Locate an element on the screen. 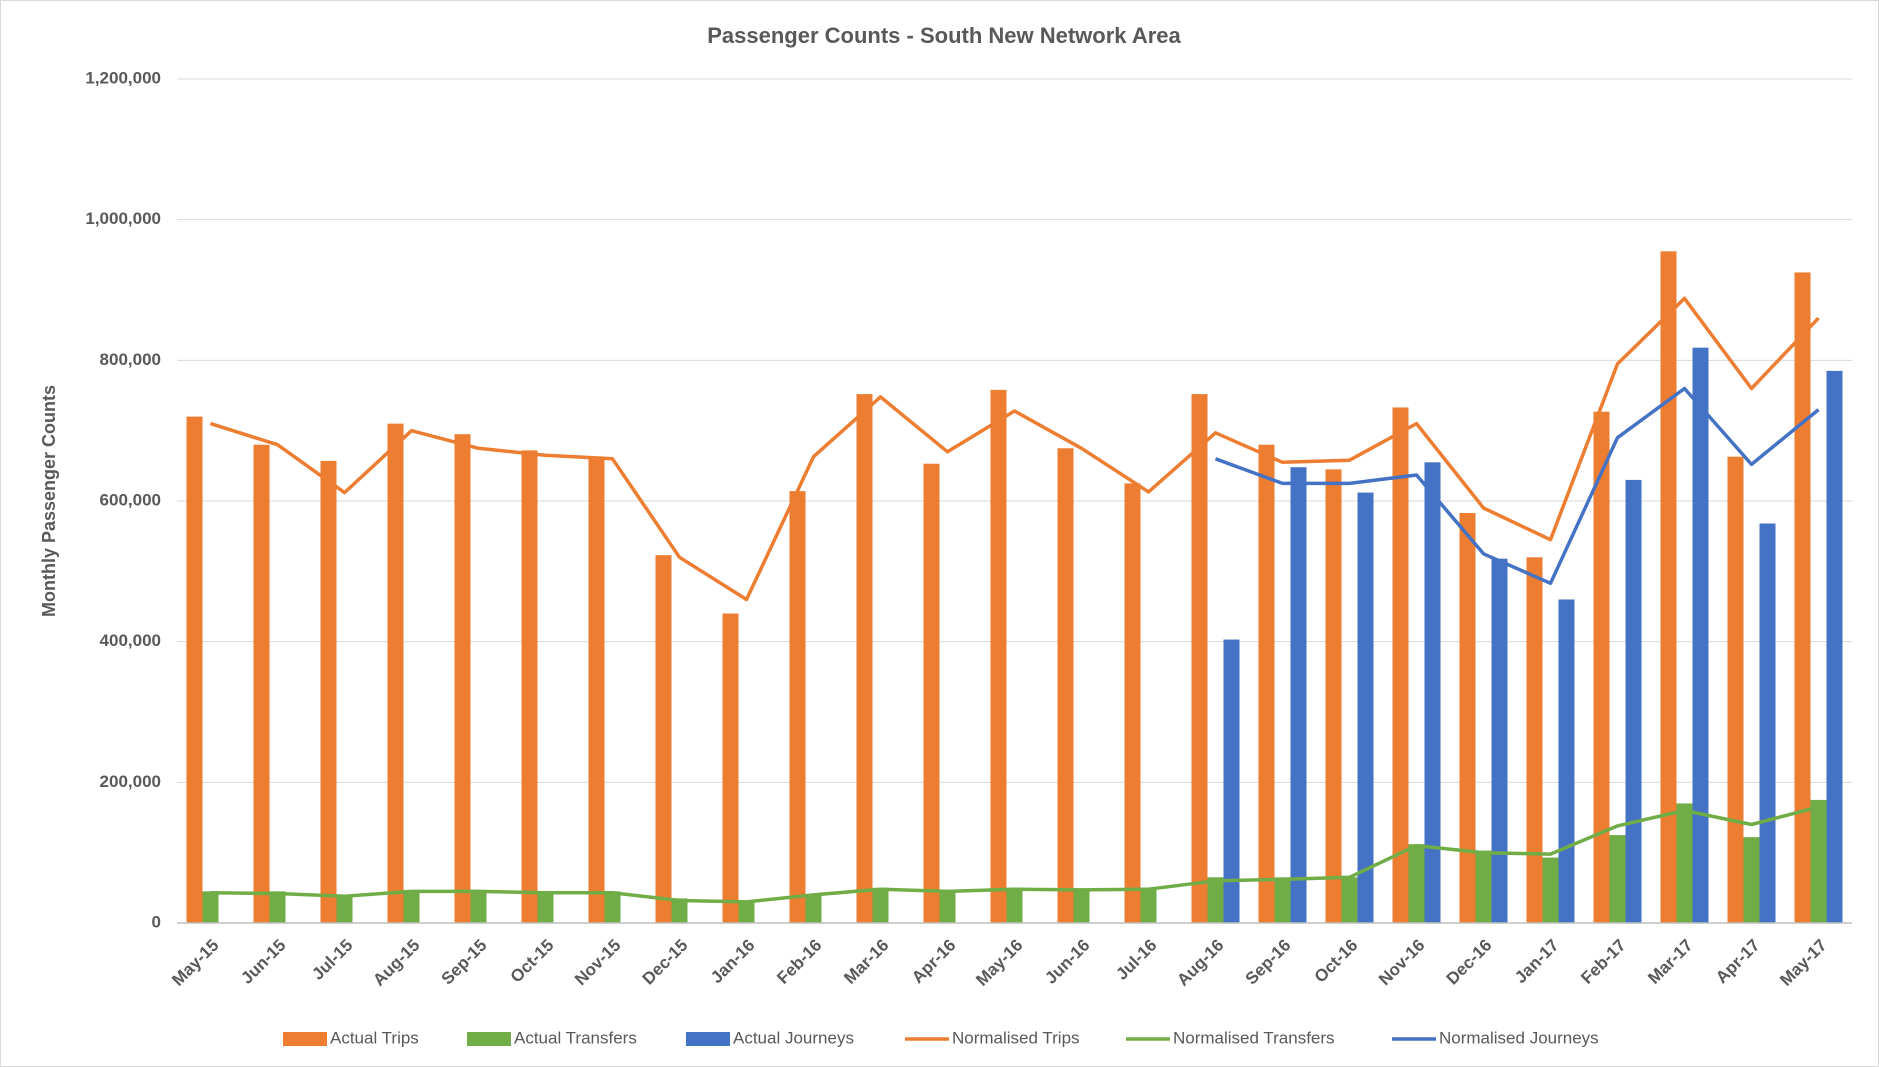 The image size is (1879, 1067). legend-label: Normalised Transfers is located at coordinates (1254, 1037).